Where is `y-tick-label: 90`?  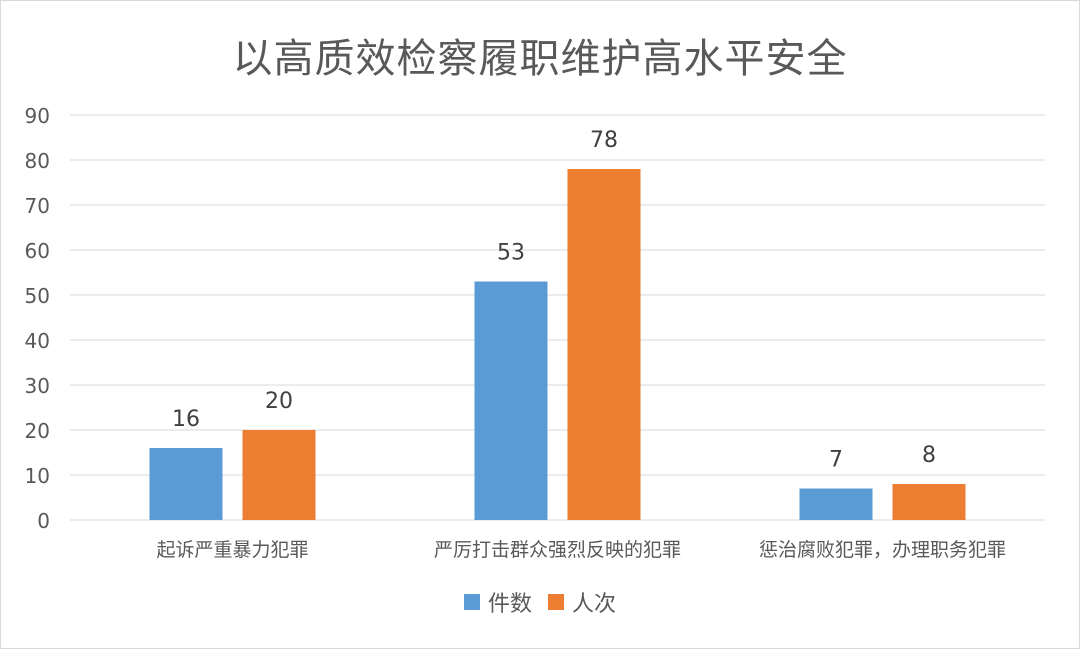 y-tick-label: 90 is located at coordinates (37, 116).